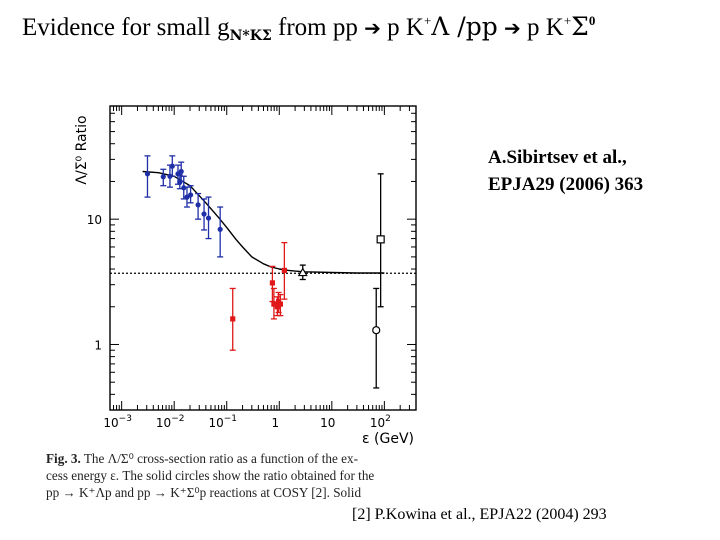 The height and width of the screenshot is (540, 720). What do you see at coordinates (388, 439) in the screenshot?
I see `x-axis-label: ε (GeV)` at bounding box center [388, 439].